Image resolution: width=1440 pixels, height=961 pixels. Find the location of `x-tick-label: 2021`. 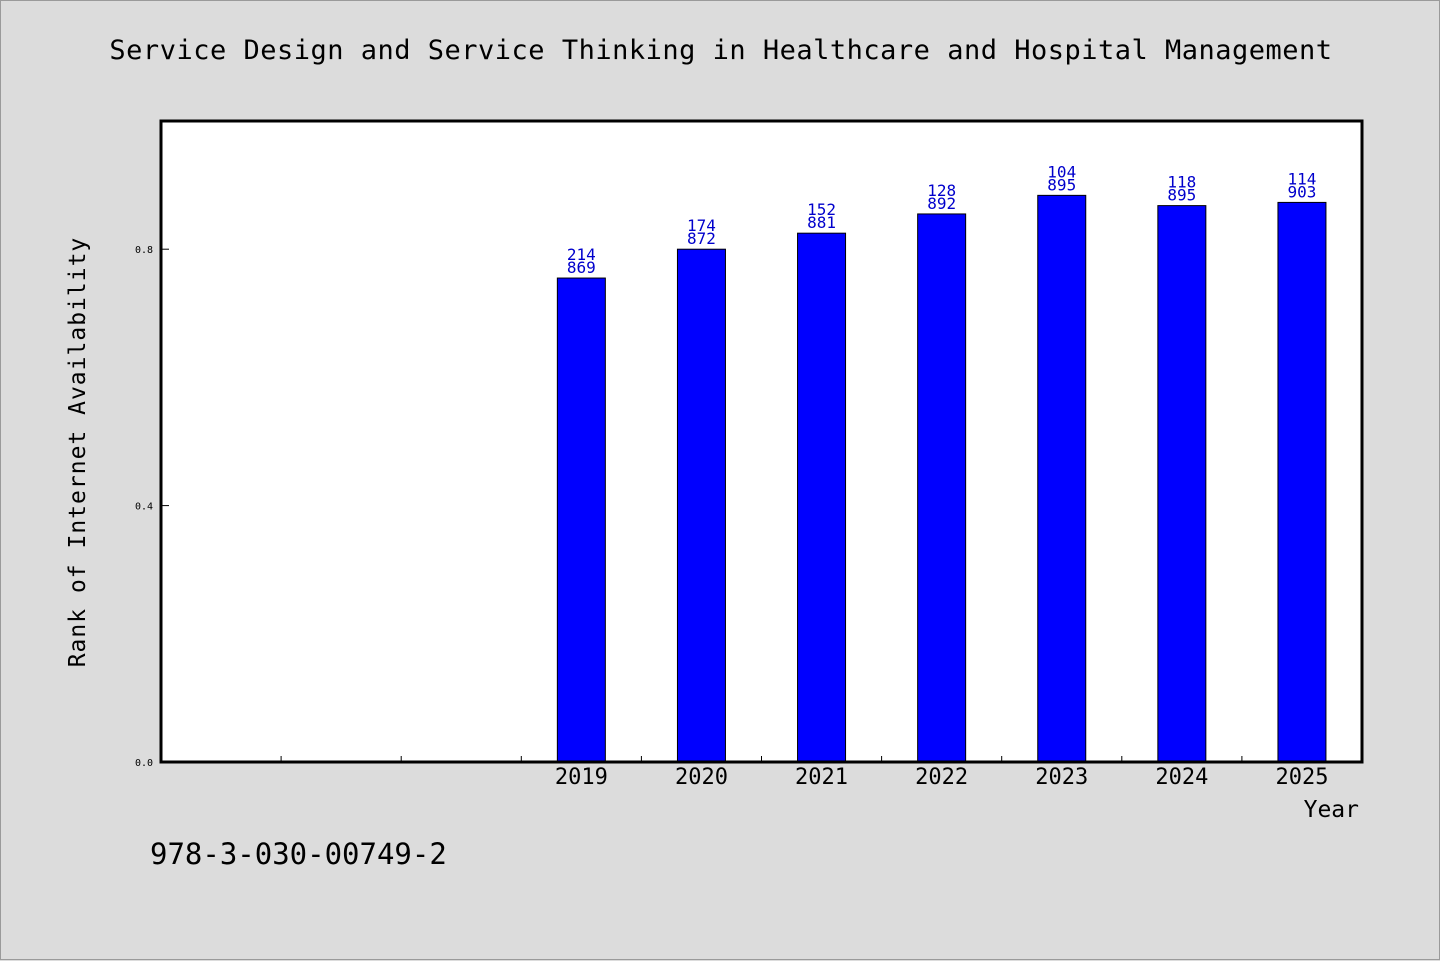

x-tick-label: 2021 is located at coordinates (821, 777).